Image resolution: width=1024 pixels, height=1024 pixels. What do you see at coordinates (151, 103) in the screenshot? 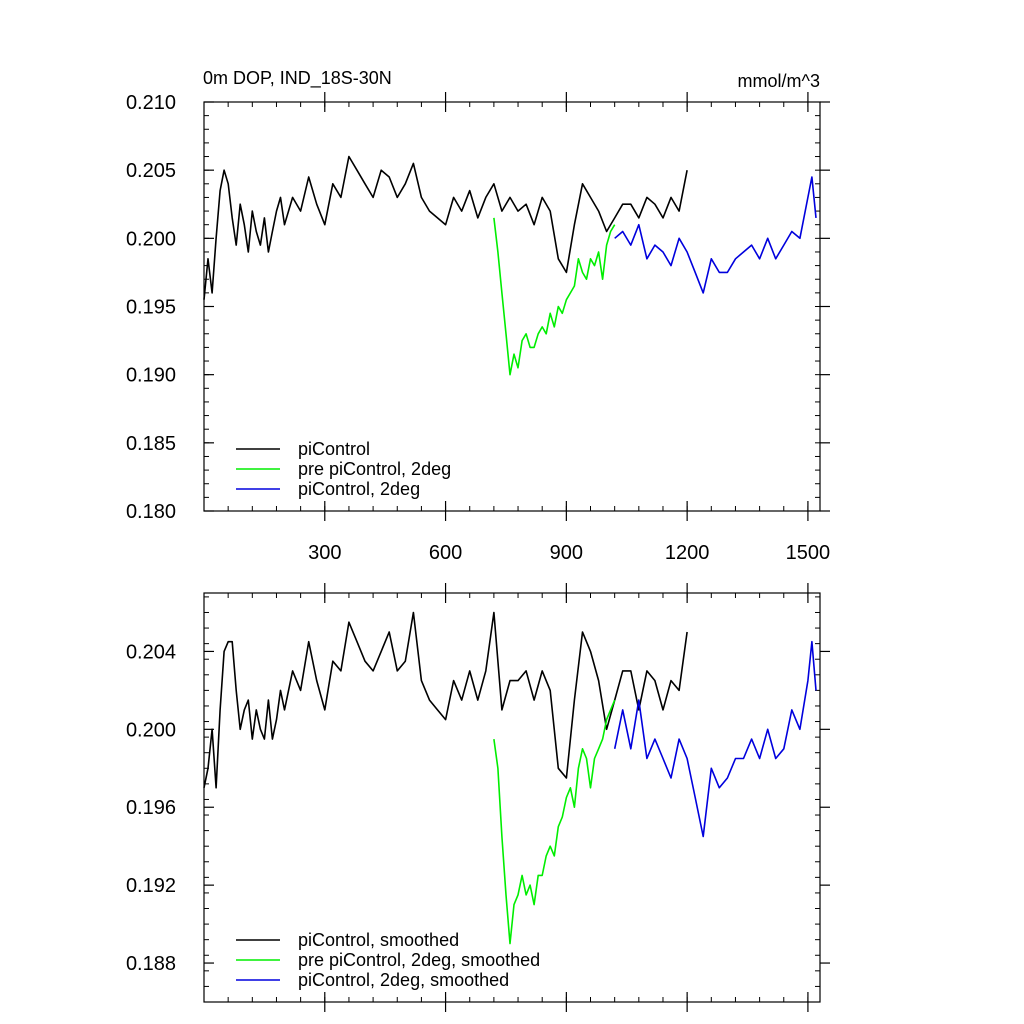
I see `y-tick-label: 0.210` at bounding box center [151, 103].